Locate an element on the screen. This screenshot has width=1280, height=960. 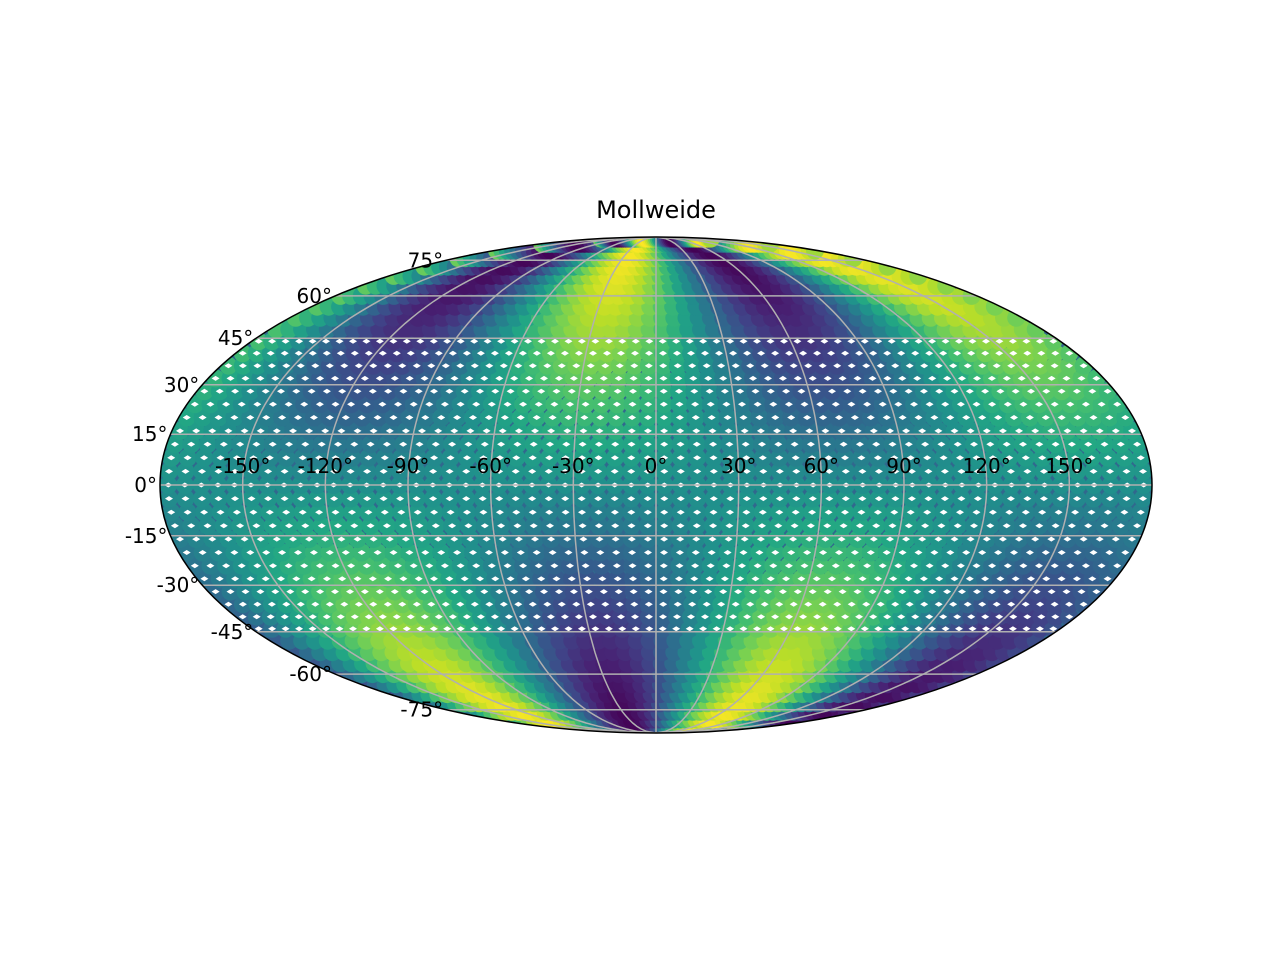
x-tick-label: 30° is located at coordinates (738, 466).